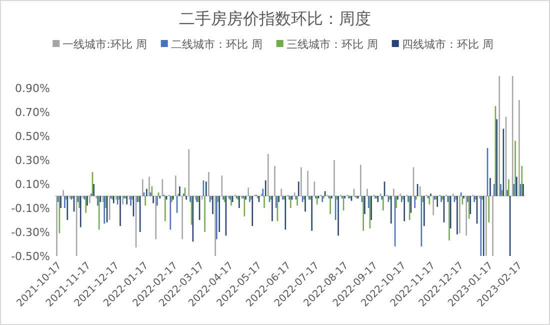 This screenshot has height=325, width=550. I want to click on y-tick-label: 0.70%, so click(32, 112).